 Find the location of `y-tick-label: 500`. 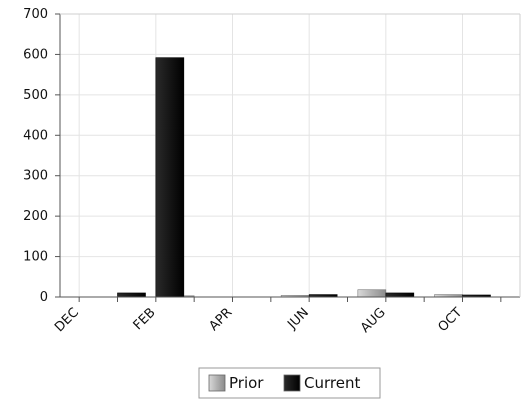

y-tick-label: 500 is located at coordinates (35, 95).